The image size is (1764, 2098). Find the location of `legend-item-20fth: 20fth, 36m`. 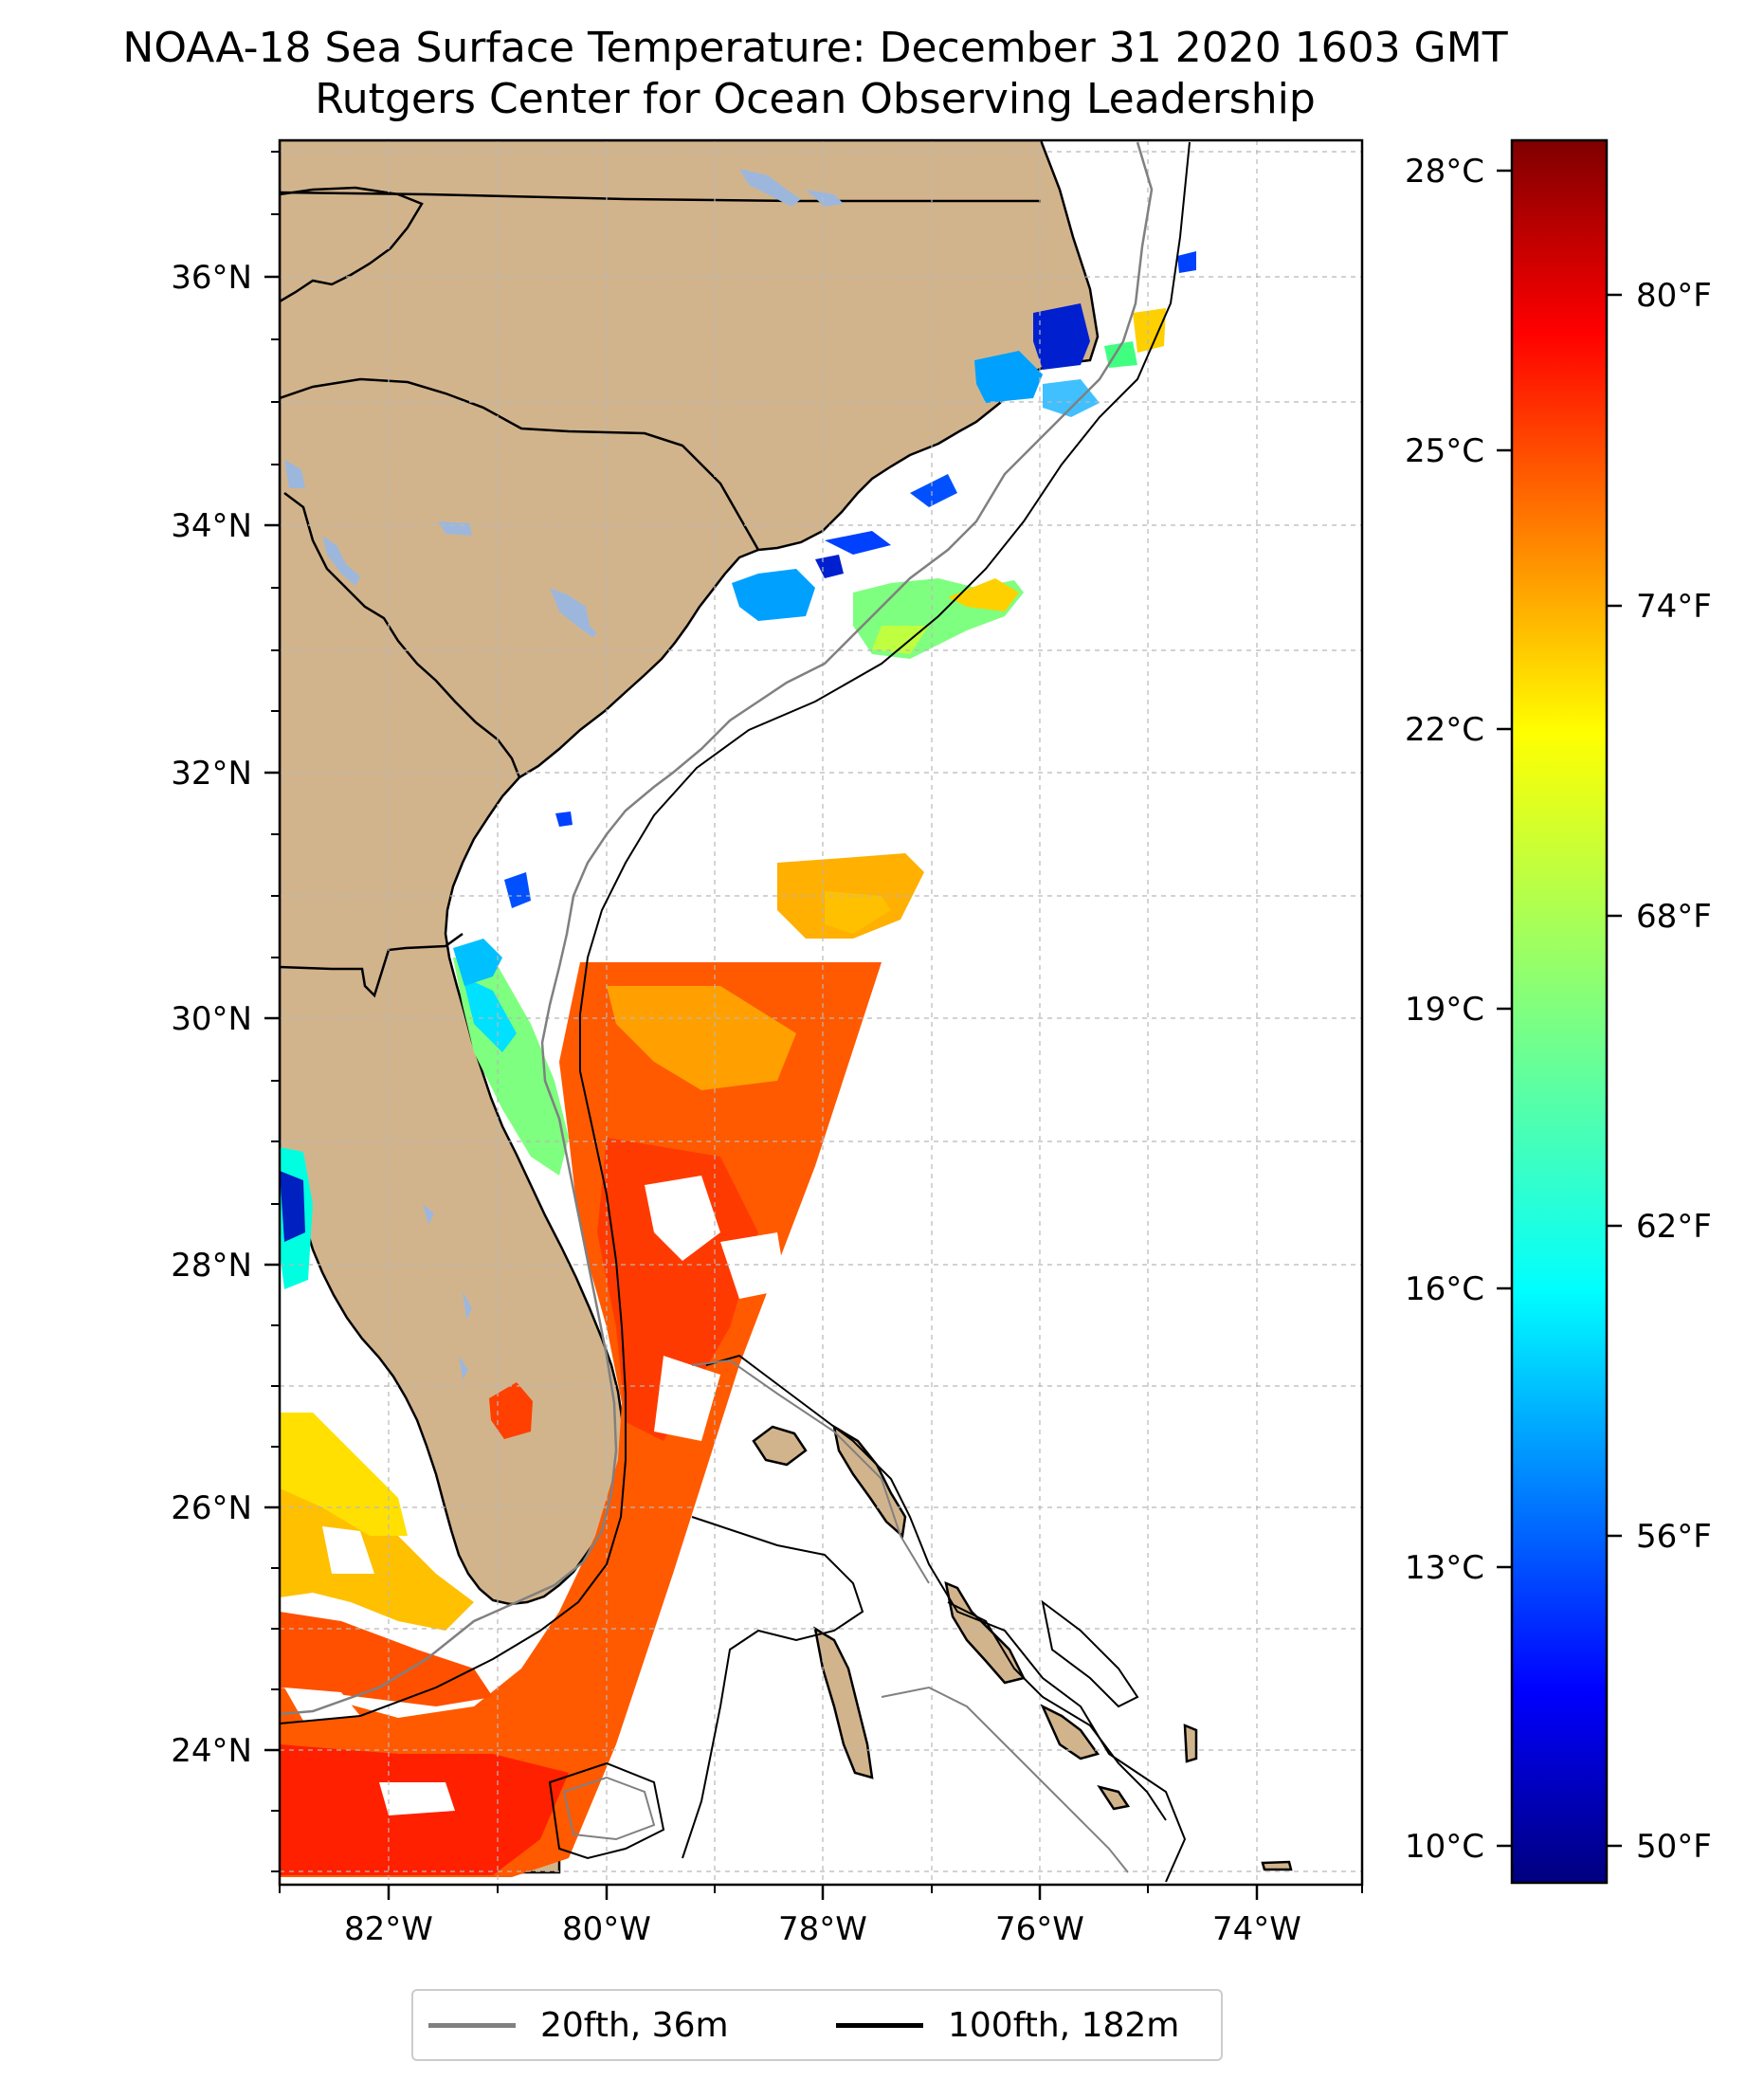

legend-item-20fth: 20fth, 36m is located at coordinates (578, 2025).